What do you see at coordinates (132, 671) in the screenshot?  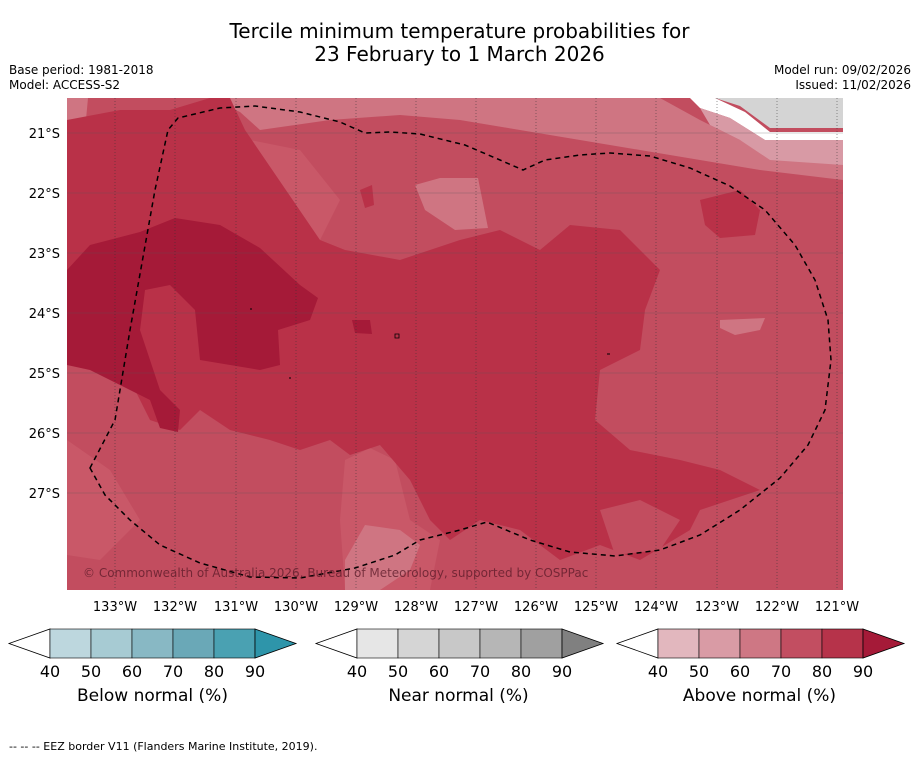 I see `below-normal-colorbar-tick: 60` at bounding box center [132, 671].